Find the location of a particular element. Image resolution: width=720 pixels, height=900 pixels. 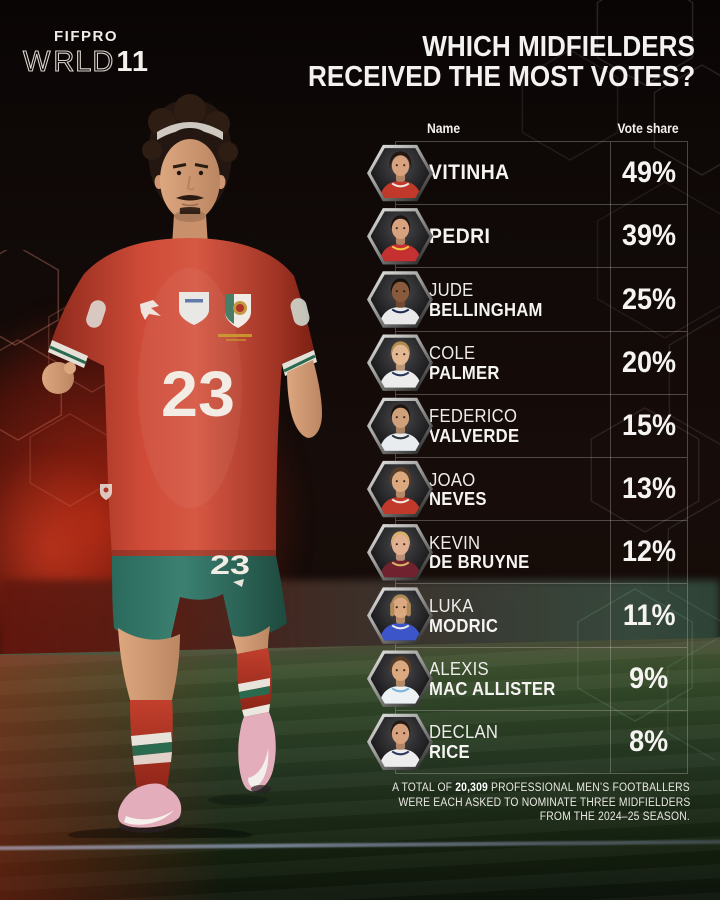

vote-share-value: 20% is located at coordinates (649, 362).